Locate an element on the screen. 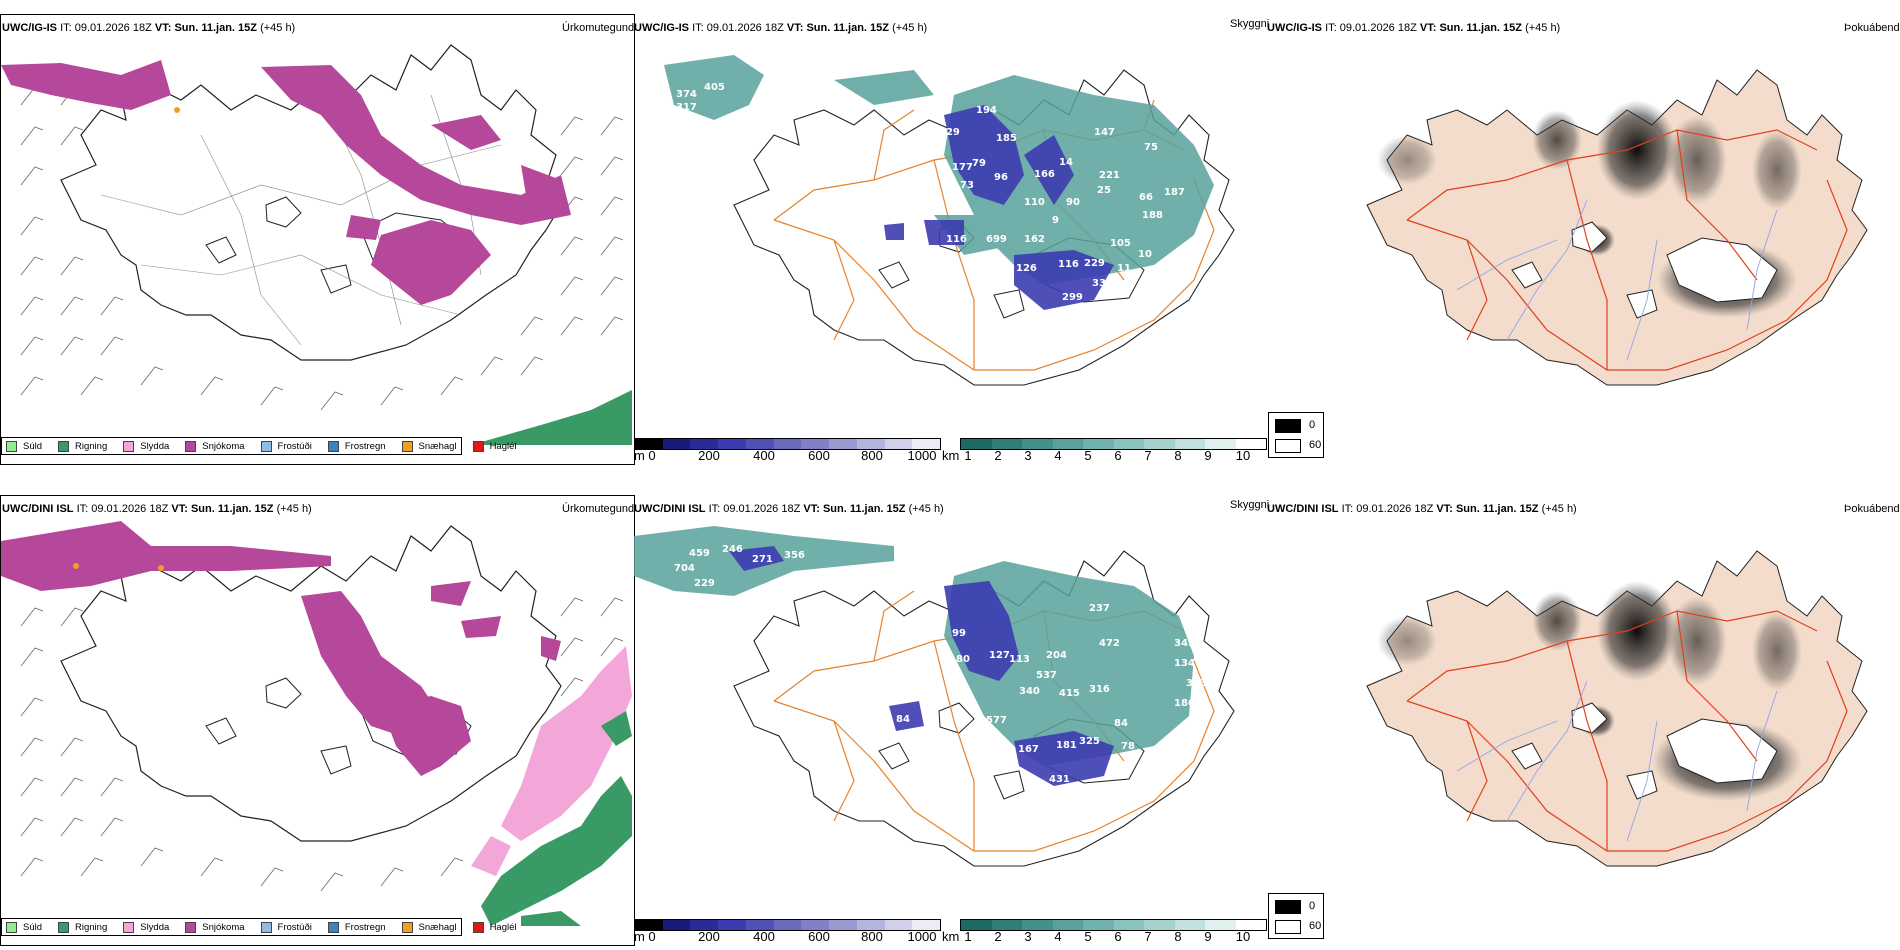 Image resolution: width=1900 pixels, height=950 pixels. value-label: 162 is located at coordinates (1034, 239).